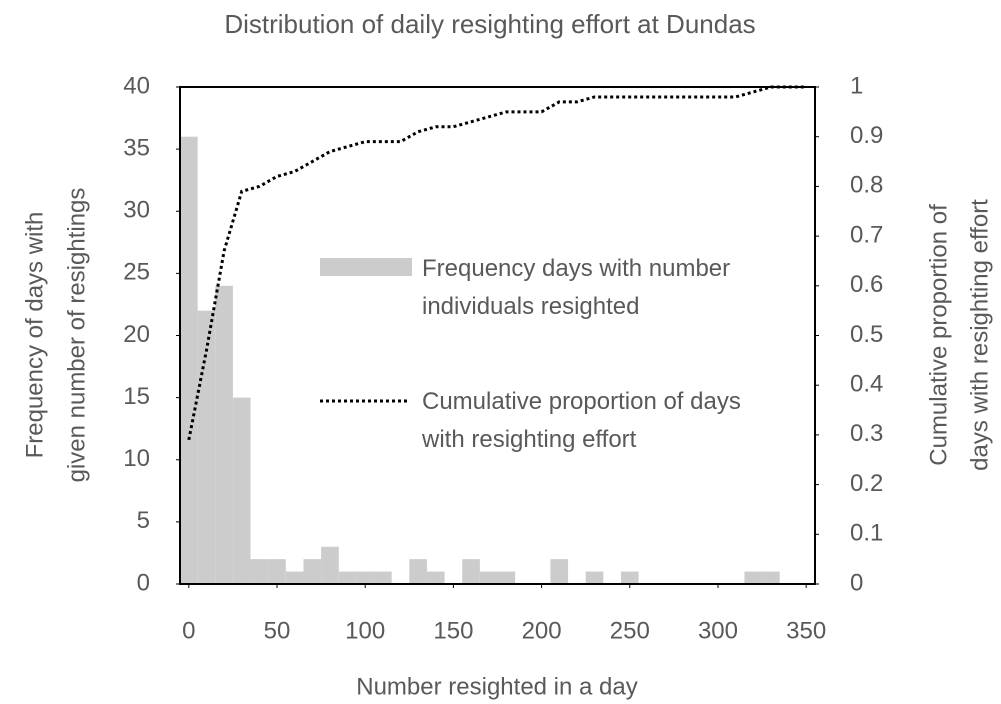 The image size is (1001, 704). I want to click on y-tick-label: 0, so click(143, 582).